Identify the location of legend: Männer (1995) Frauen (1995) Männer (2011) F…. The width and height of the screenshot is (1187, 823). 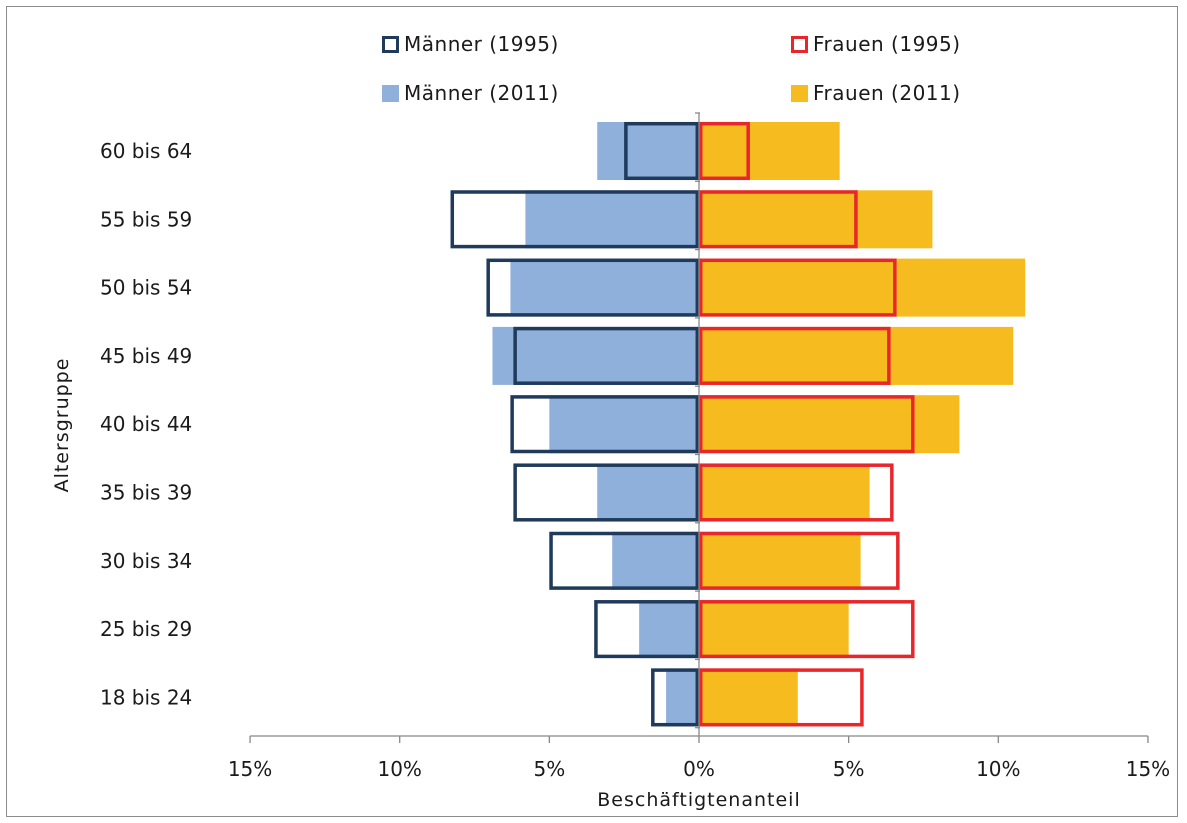
(671, 68).